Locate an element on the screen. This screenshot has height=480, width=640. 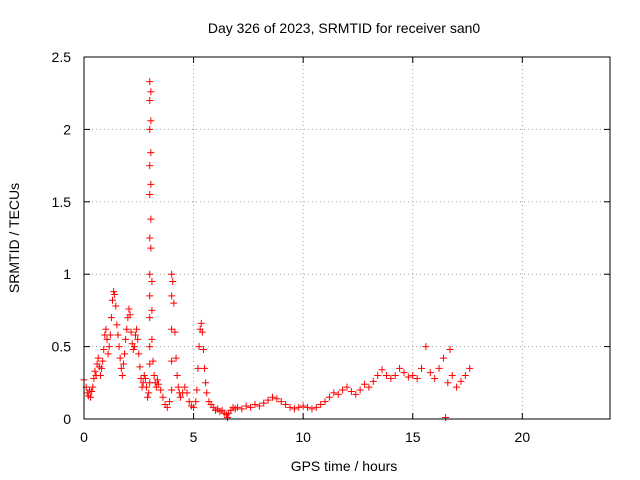
x-tick-label: 10 is located at coordinates (303, 437).